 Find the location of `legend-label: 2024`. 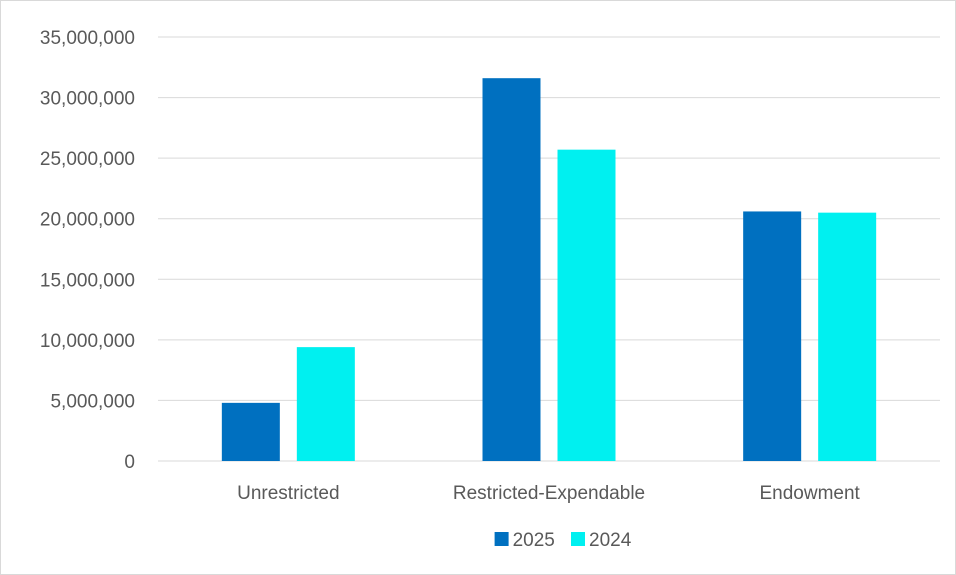

legend-label: 2024 is located at coordinates (610, 540).